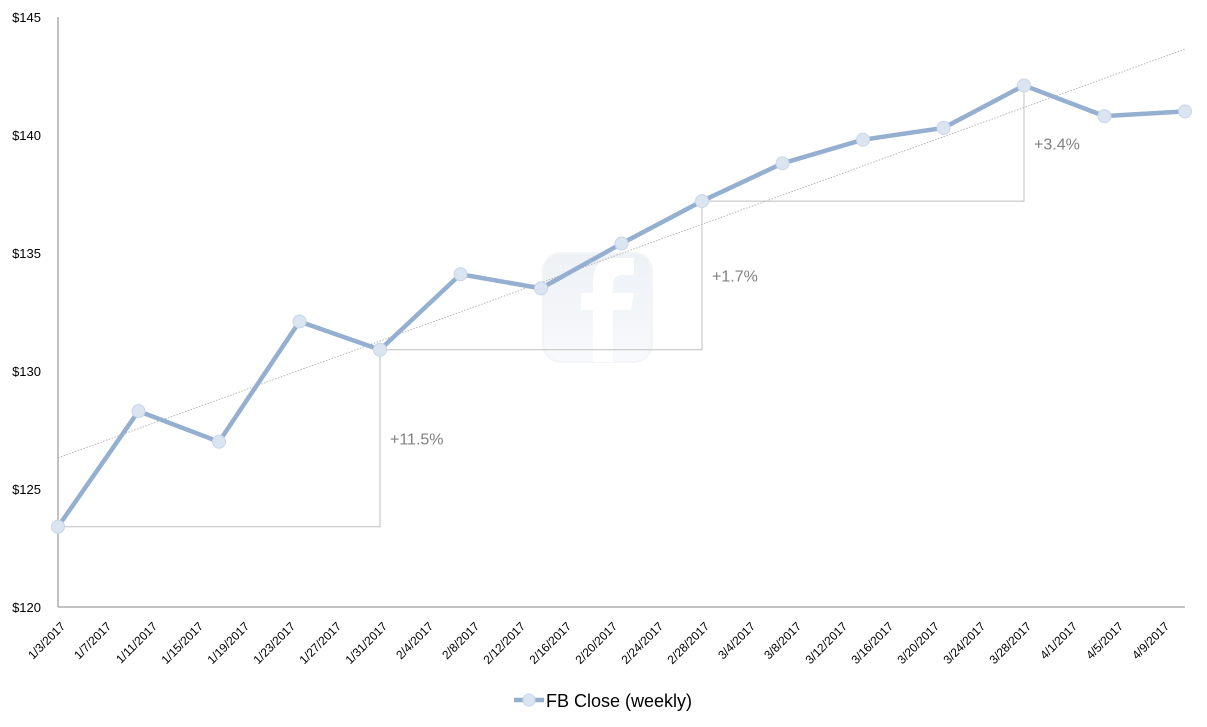 Image resolution: width=1207 pixels, height=727 pixels. I want to click on facebook-logo-icon, so click(597, 307).